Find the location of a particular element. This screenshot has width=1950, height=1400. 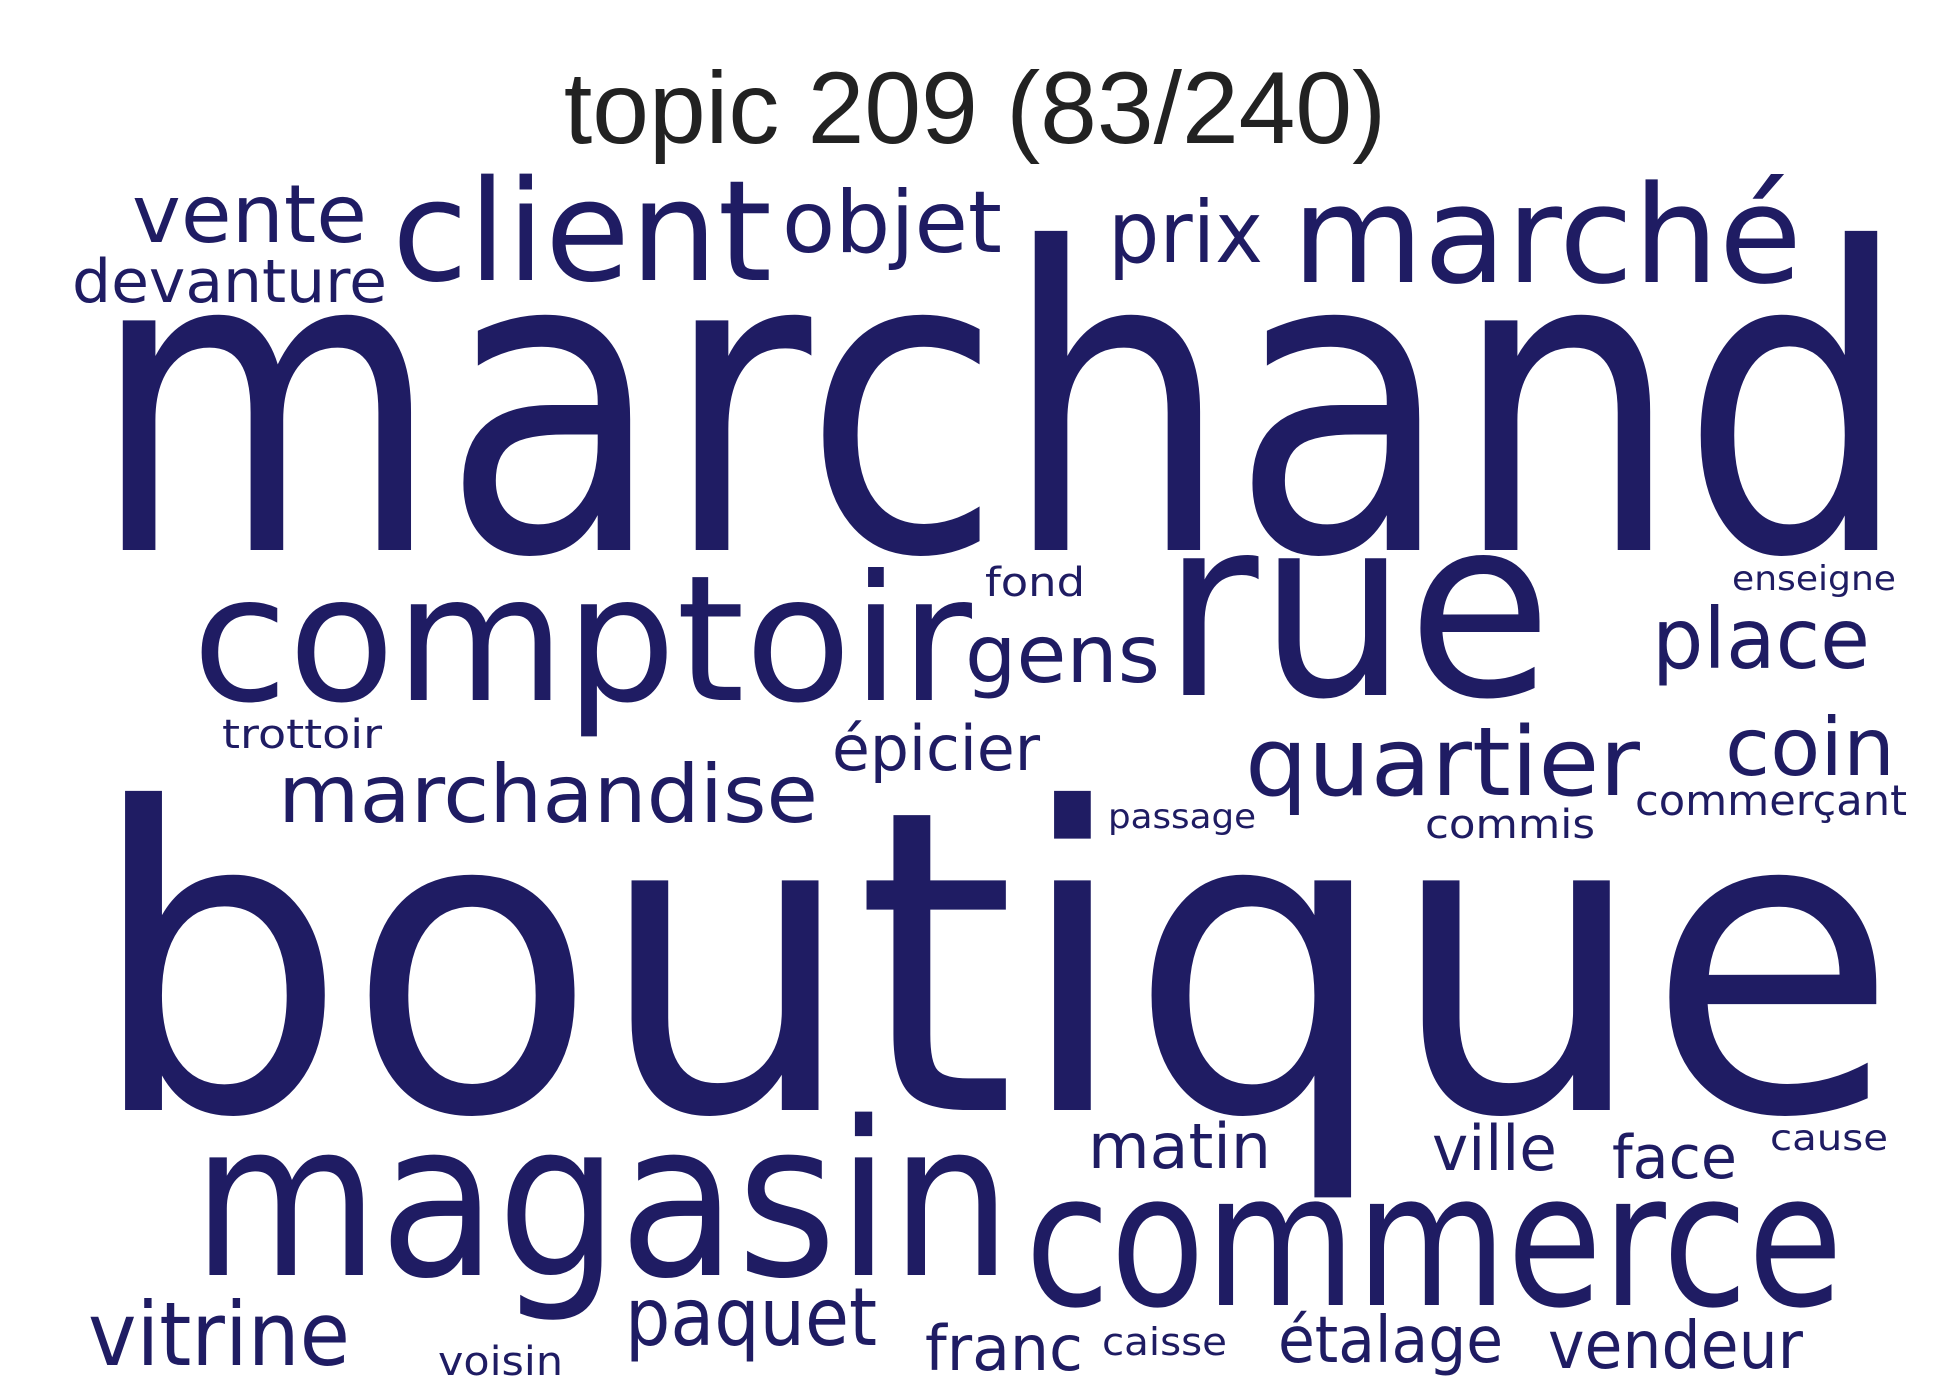

word-objet: objet is located at coordinates (892, 223).